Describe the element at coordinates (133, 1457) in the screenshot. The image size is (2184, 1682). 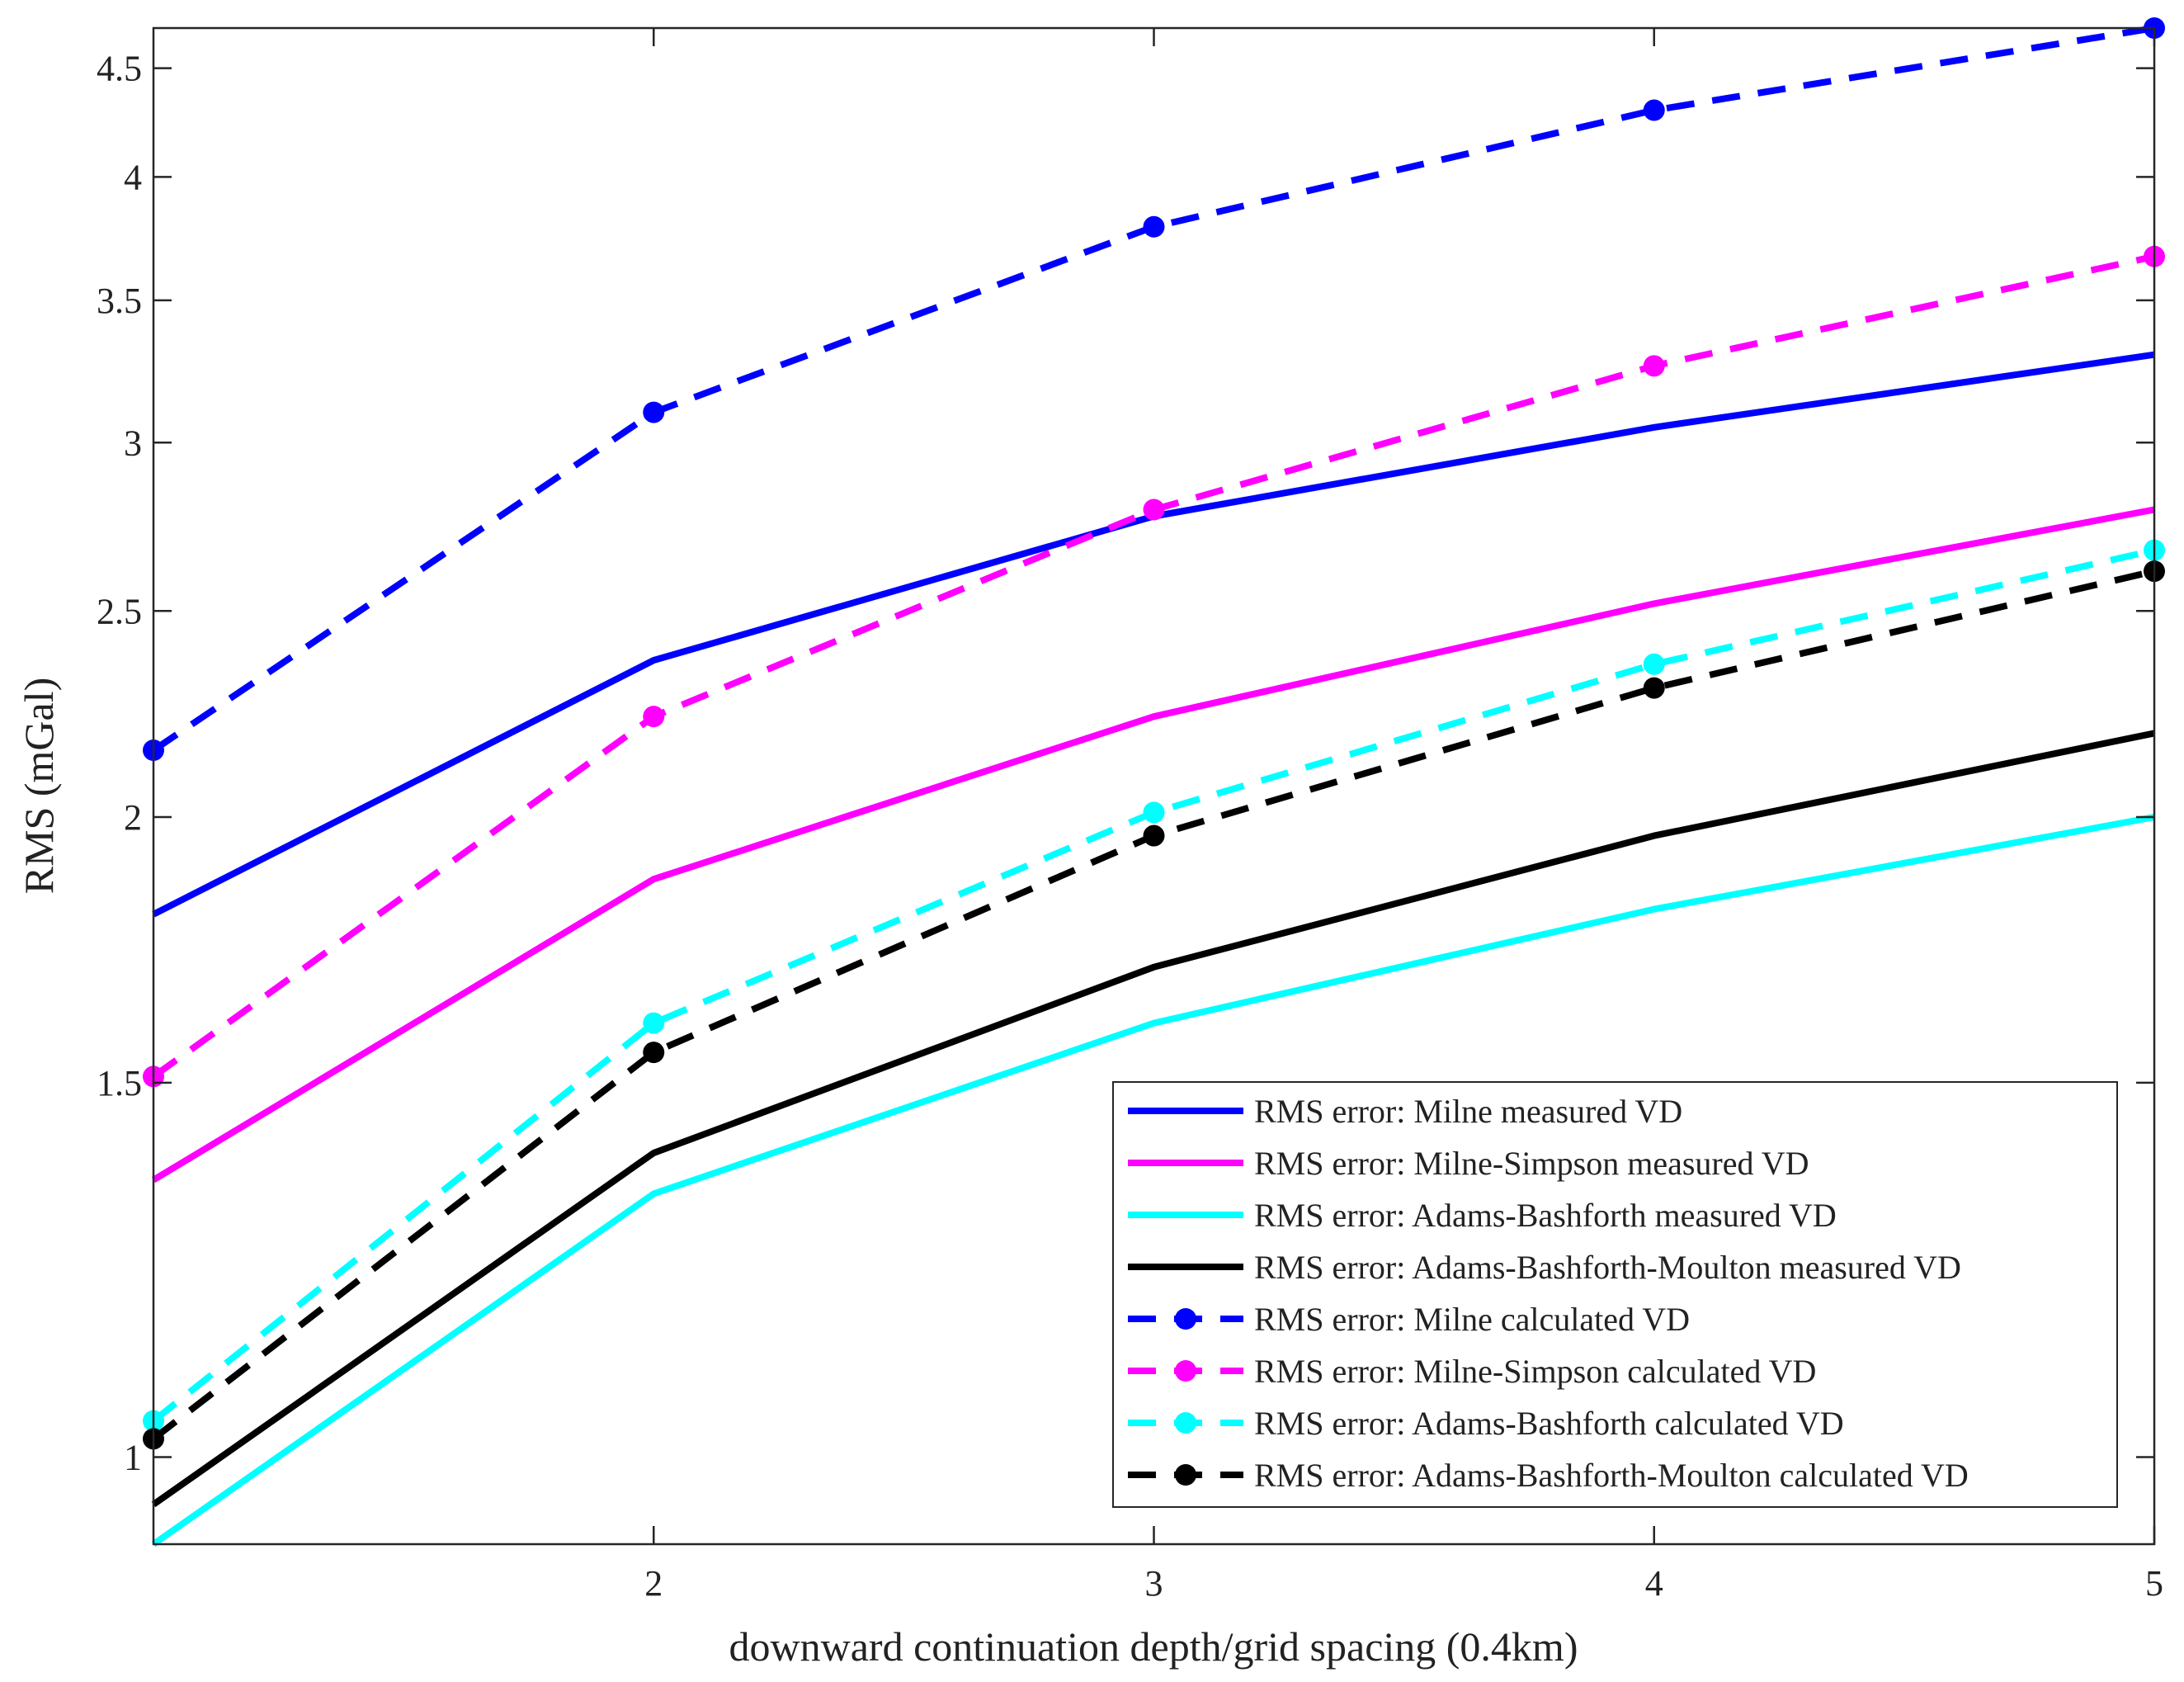
I see `y-tick-label: 1` at that location.